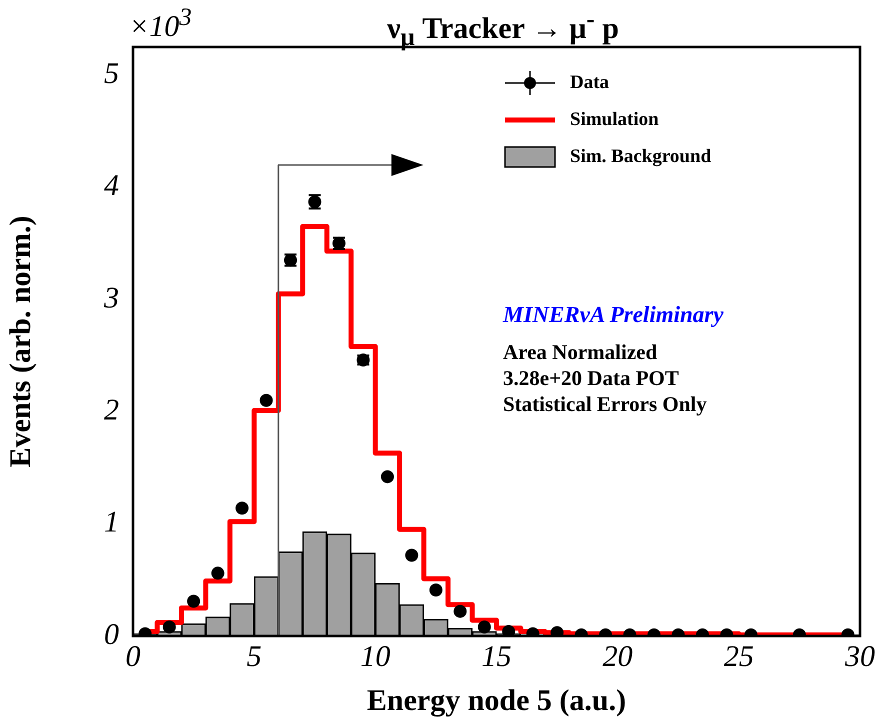 Image resolution: width=893 pixels, height=724 pixels. What do you see at coordinates (615, 119) in the screenshot?
I see `legend-label: Simulation` at bounding box center [615, 119].